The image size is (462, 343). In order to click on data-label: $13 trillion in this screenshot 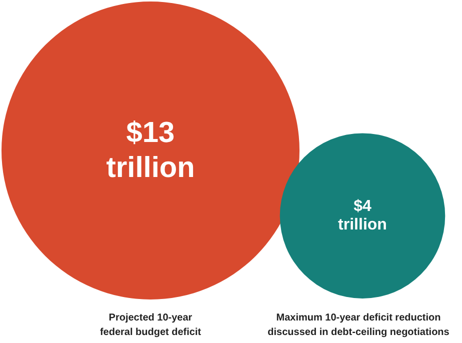, I will do `click(150, 150)`.